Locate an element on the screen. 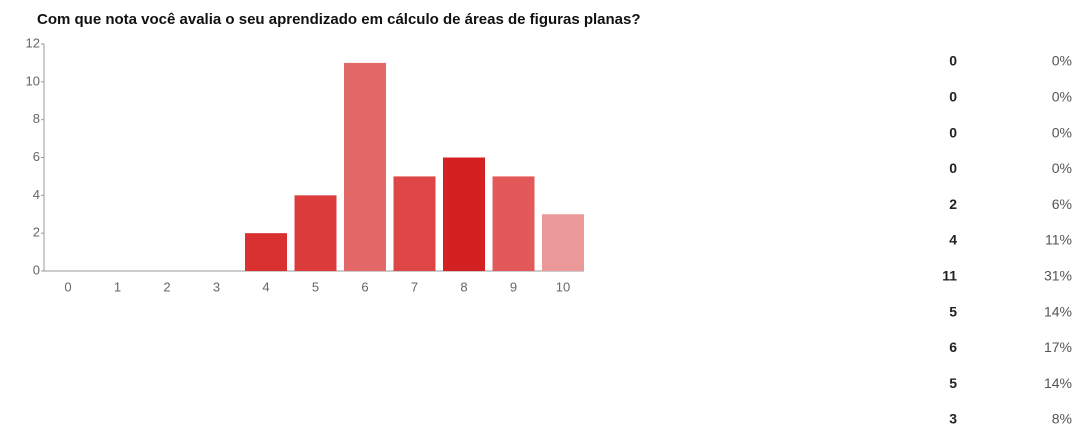  x-tick-label: 7 is located at coordinates (414, 286).